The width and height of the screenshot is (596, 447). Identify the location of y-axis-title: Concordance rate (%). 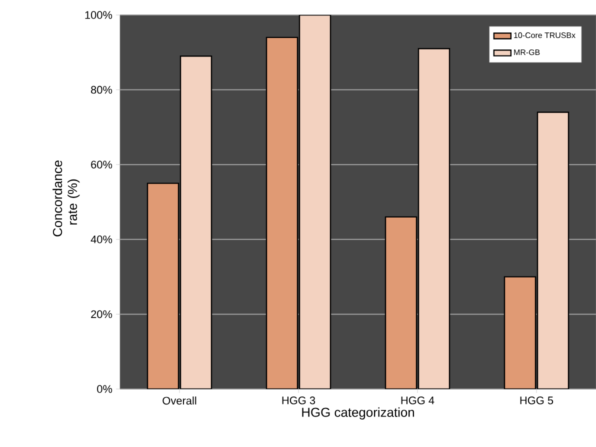
(66, 198).